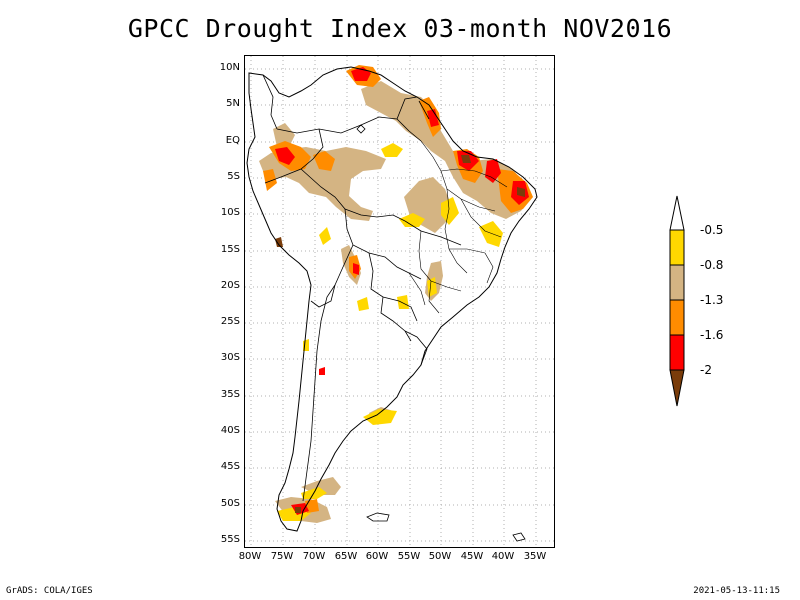  I want to click on lat-label-15s: 15S, so click(230, 249).